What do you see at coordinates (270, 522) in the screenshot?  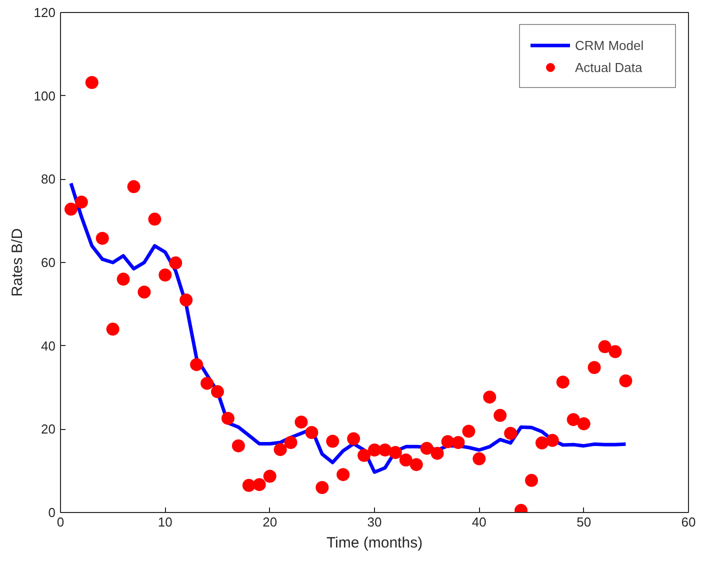 I see `x-tick-label: 20` at bounding box center [270, 522].